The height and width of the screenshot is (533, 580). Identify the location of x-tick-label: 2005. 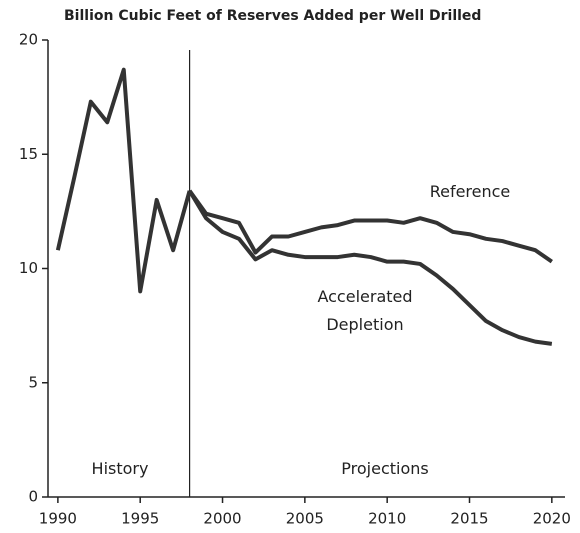
(305, 519).